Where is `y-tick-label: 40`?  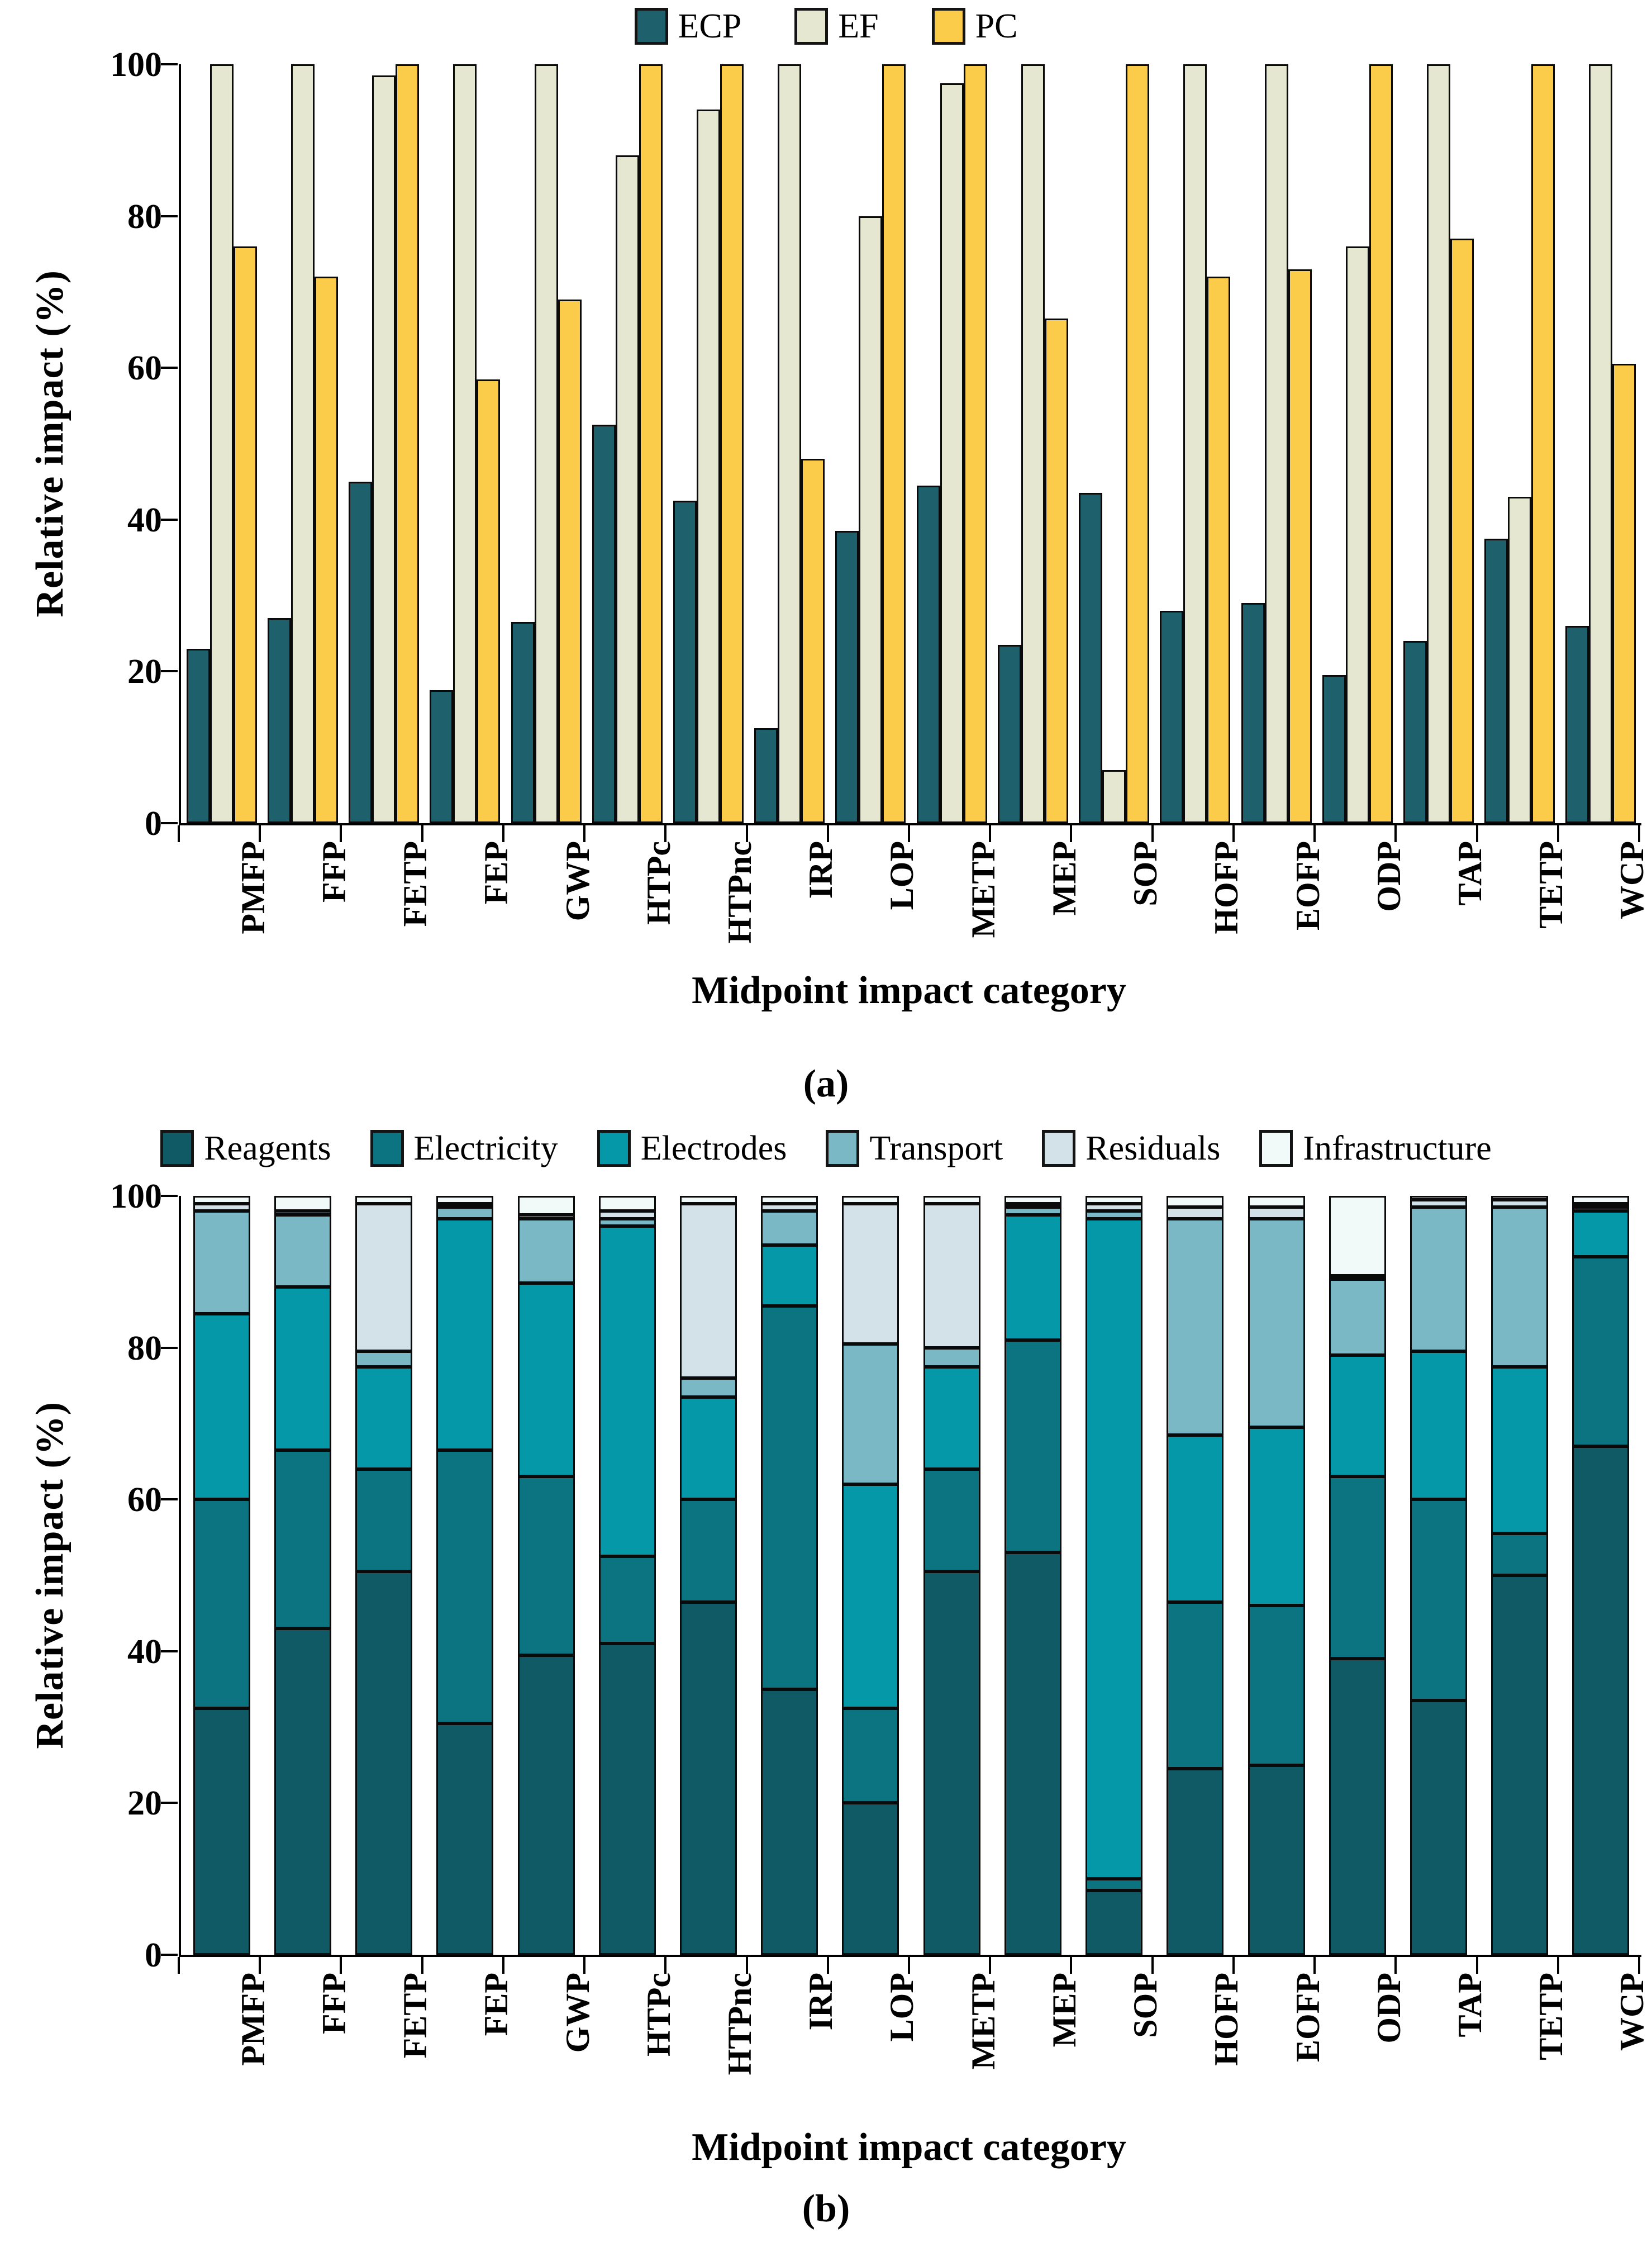 y-tick-label: 40 is located at coordinates (144, 1651).